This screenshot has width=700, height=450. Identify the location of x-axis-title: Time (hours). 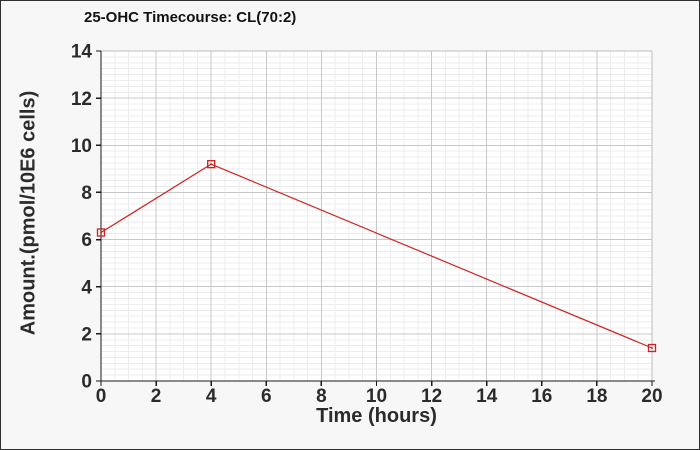
(376, 416).